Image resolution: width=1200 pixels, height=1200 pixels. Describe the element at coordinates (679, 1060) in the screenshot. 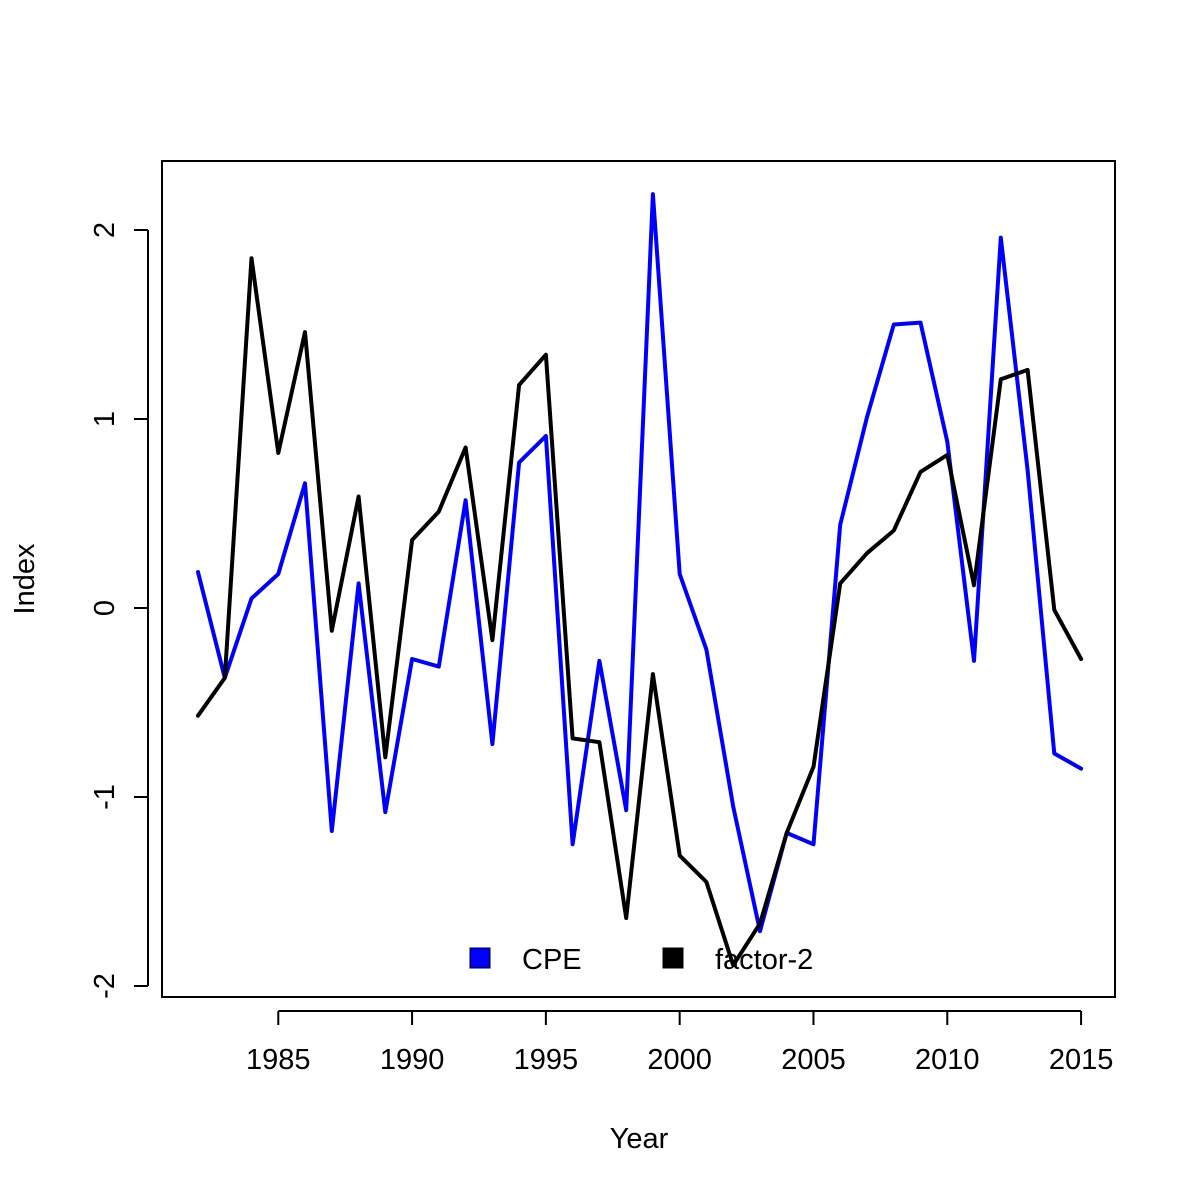

I see `x-tick-label: 2000` at that location.